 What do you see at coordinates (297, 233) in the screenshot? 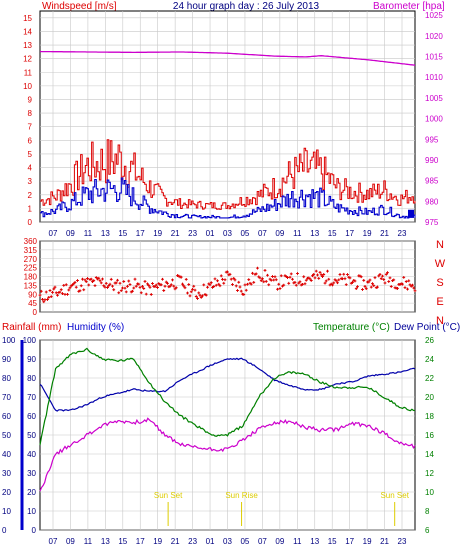
I see `time-tick-label: 11` at bounding box center [297, 233].